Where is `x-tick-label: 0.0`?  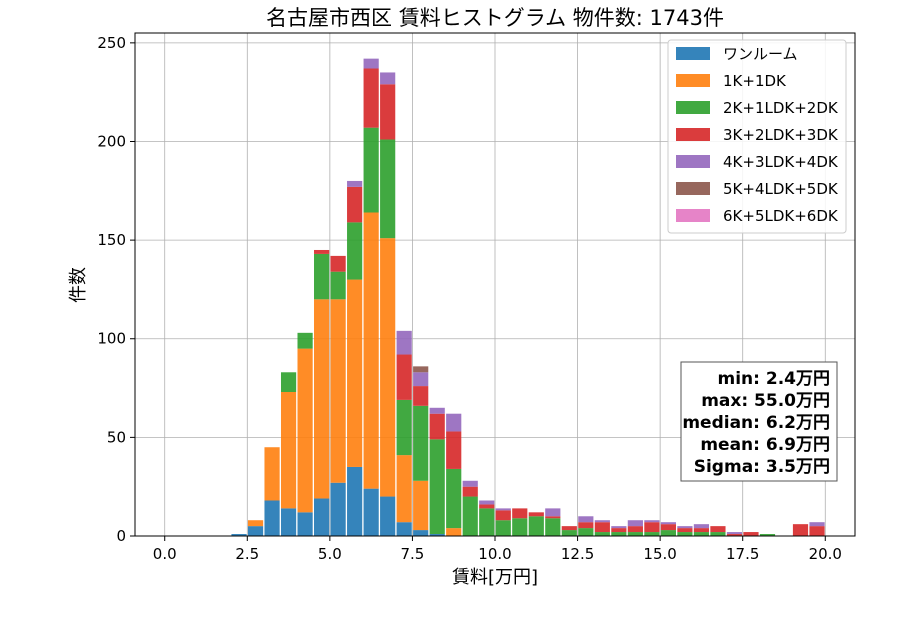 x-tick-label: 0.0 is located at coordinates (165, 554).